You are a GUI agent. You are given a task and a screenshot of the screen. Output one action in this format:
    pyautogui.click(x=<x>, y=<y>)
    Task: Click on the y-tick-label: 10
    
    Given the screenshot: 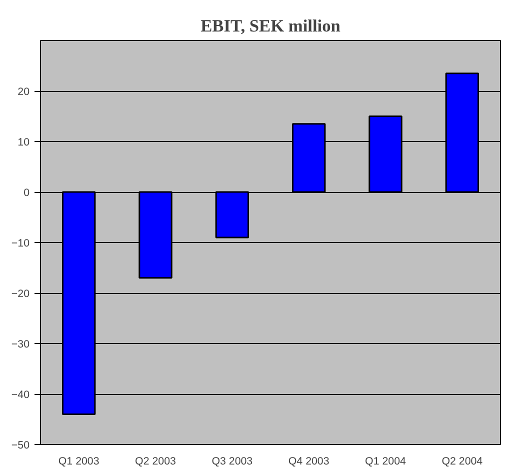 What is the action you would take?
    pyautogui.click(x=24, y=142)
    